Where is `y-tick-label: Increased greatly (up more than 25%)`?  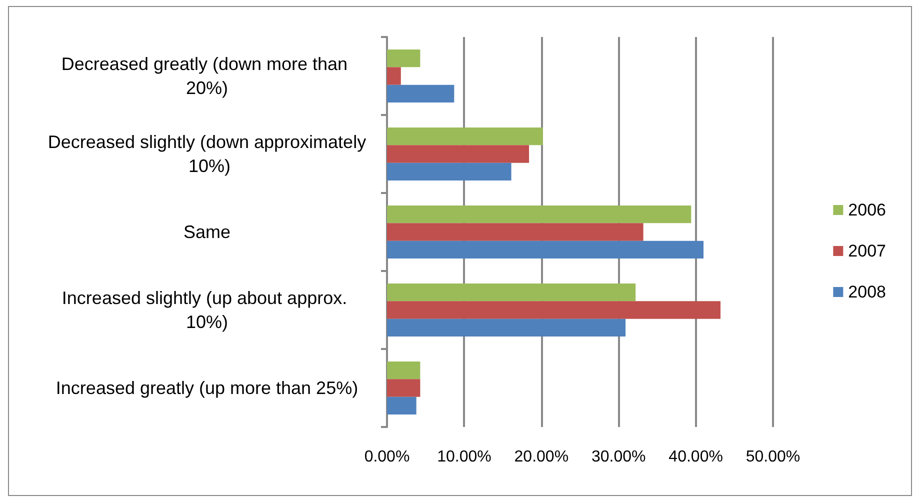
y-tick-label: Increased greatly (up more than 25%) is located at coordinates (207, 388).